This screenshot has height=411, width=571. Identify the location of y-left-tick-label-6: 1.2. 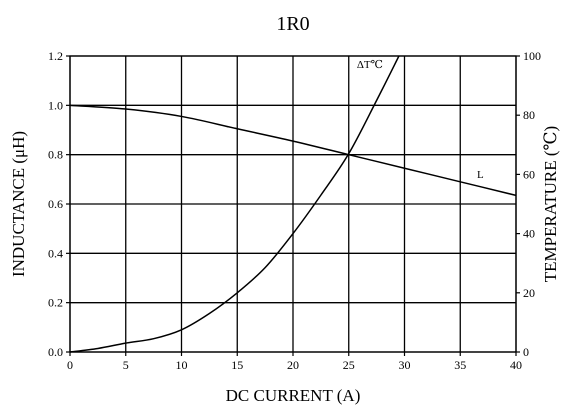
(55, 56).